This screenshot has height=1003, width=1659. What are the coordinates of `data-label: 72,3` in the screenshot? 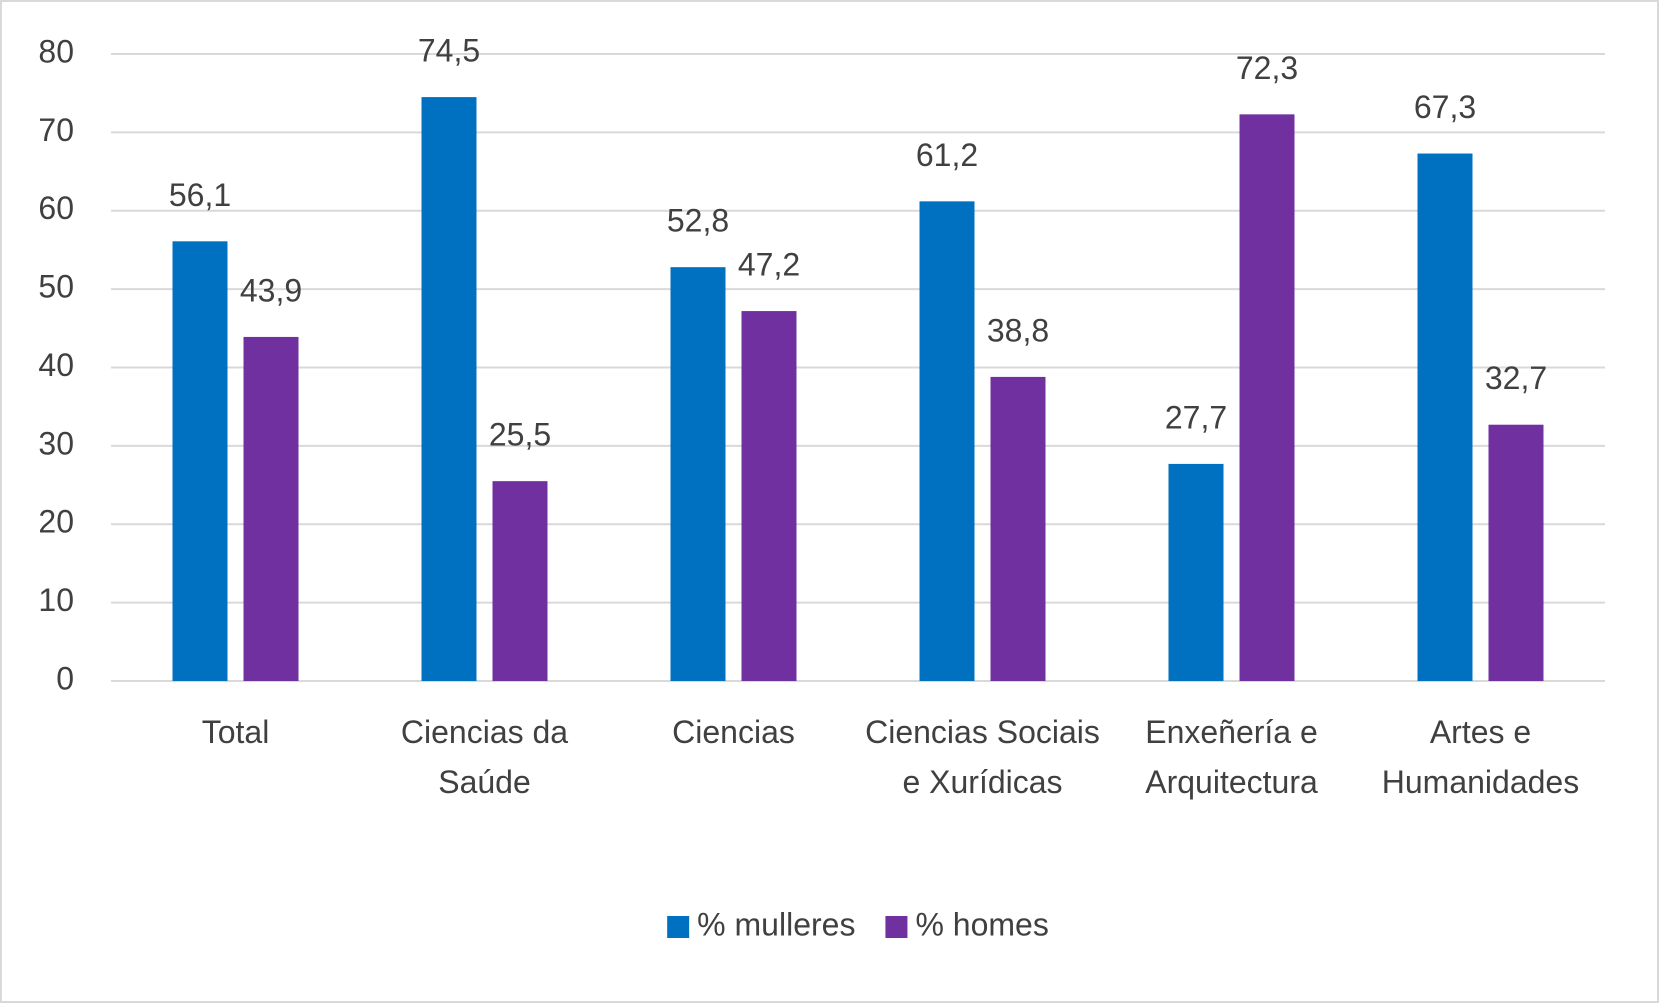 It's located at (1267, 68).